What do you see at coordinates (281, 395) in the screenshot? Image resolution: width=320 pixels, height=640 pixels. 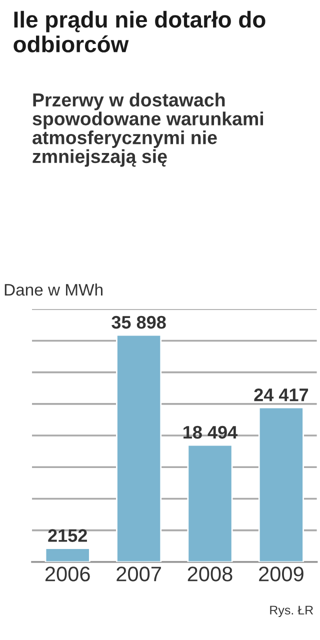 I see `data-label: 24 417` at bounding box center [281, 395].